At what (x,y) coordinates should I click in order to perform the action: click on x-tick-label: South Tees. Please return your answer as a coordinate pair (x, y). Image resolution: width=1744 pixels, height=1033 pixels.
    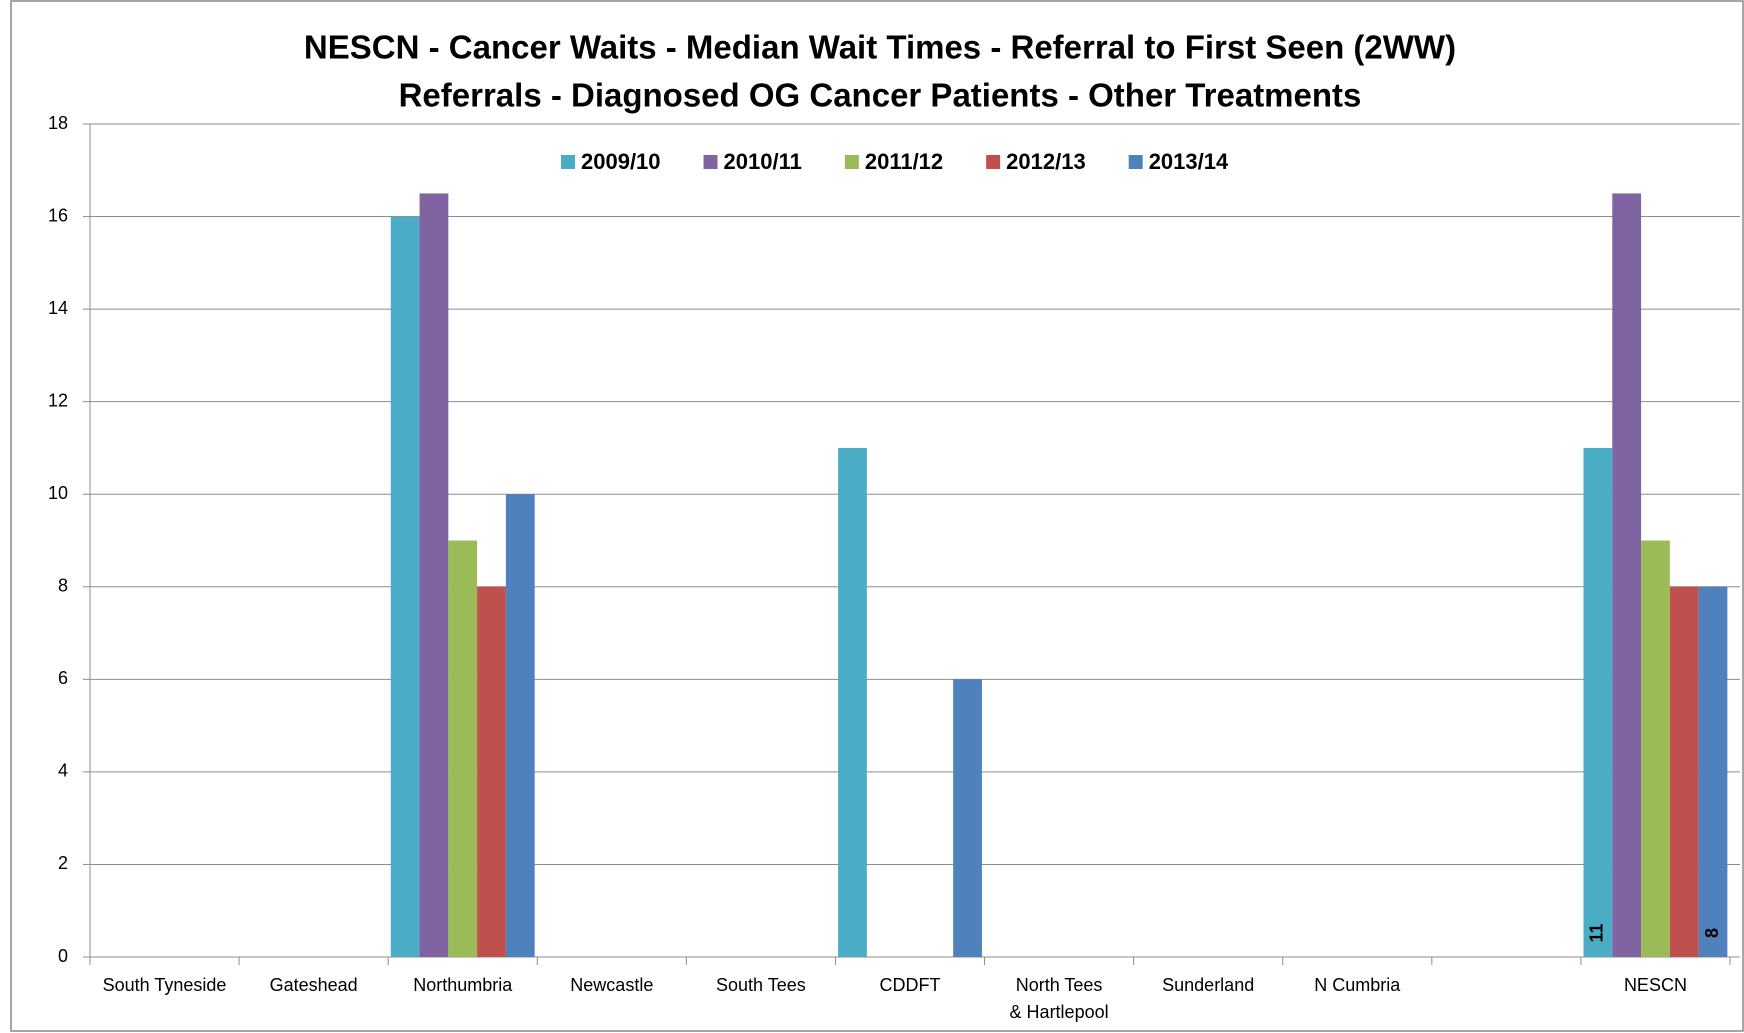
    Looking at the image, I should click on (761, 985).